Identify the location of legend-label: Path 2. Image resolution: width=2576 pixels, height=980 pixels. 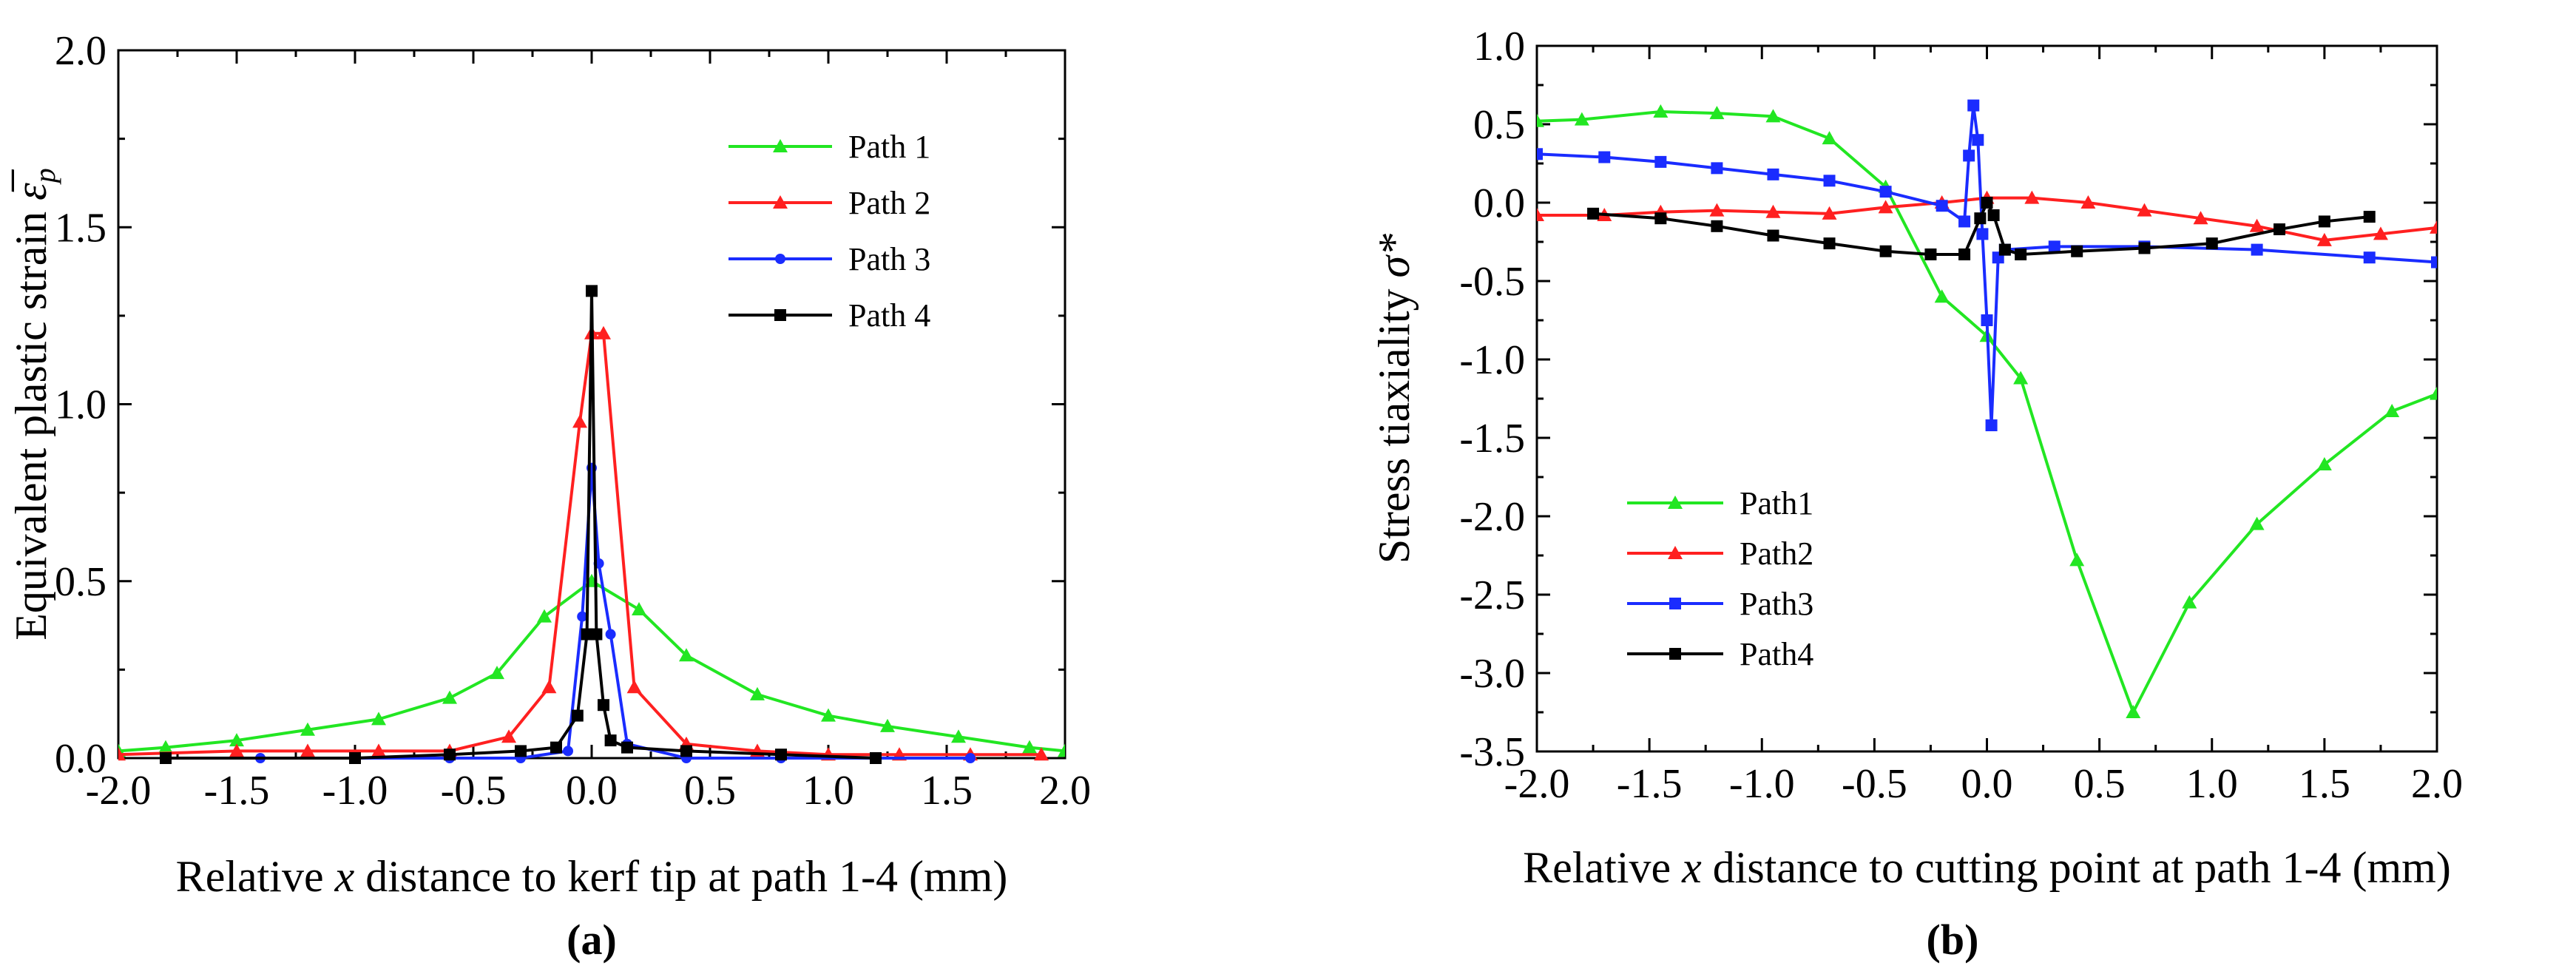
(889, 203).